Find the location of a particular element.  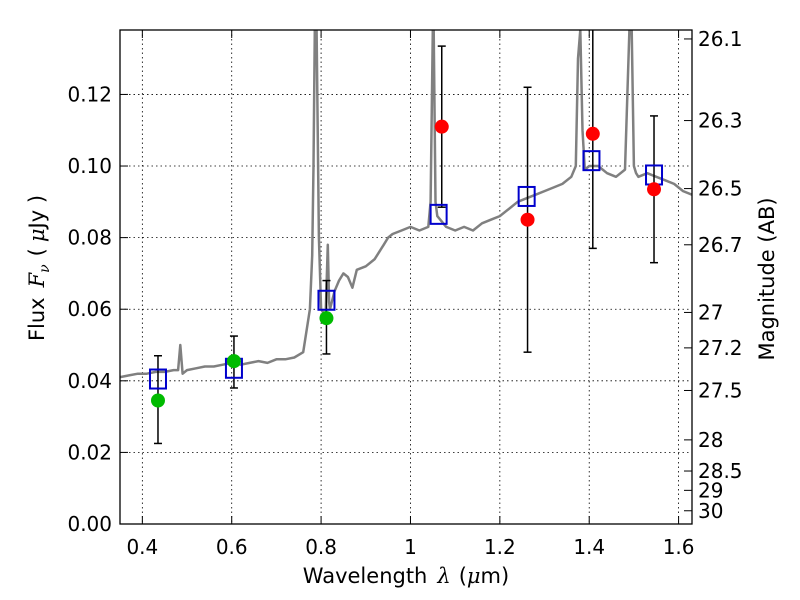

y-axis-label-unit-mu: μ is located at coordinates (37, 235).